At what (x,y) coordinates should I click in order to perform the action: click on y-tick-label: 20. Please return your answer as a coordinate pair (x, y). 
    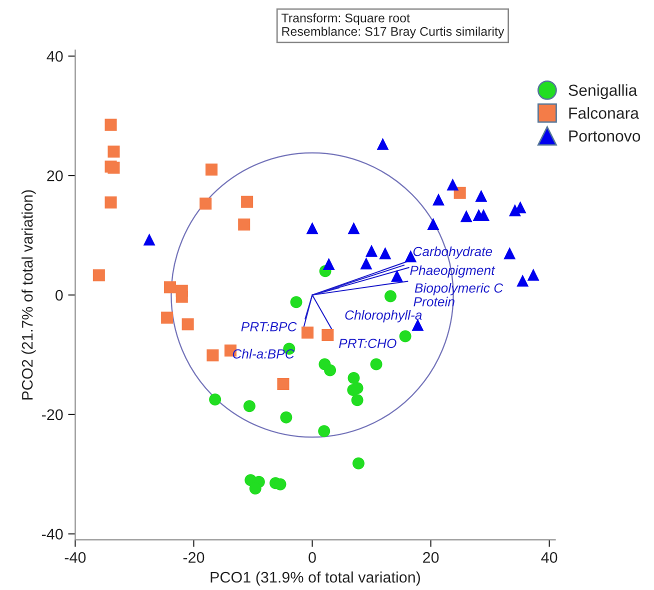
    Looking at the image, I should click on (55, 176).